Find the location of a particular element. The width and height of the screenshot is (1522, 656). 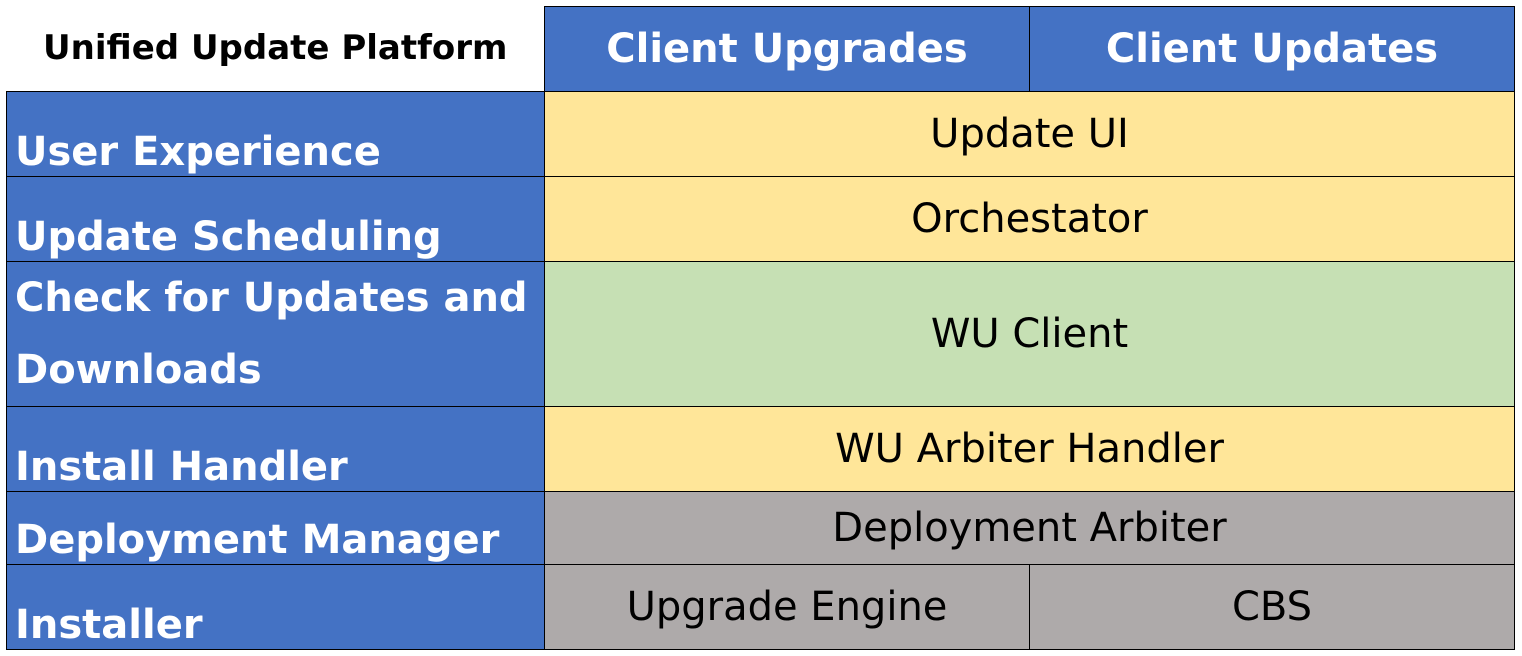

row-label-user-experience: User Experience is located at coordinates (275, 134).